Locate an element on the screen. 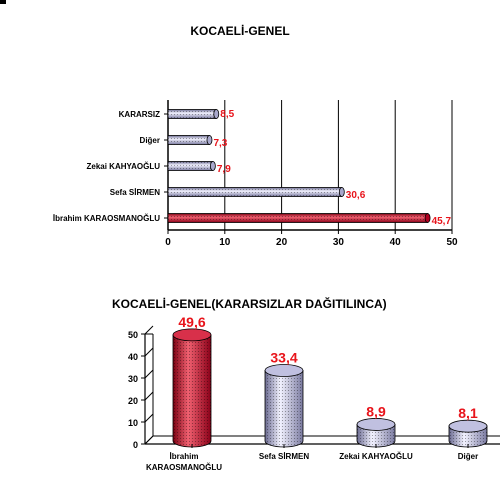 Image resolution: width=500 pixels, height=498 pixels. chart2-data-label: 8,1 is located at coordinates (468, 413).